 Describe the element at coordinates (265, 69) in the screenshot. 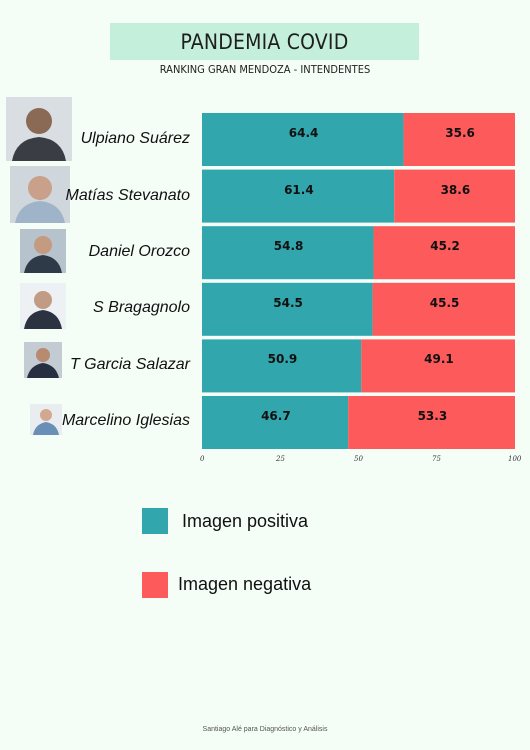

I see `chart-subtitle: RANKING GRAN MENDOZA - INTENDENTES` at that location.